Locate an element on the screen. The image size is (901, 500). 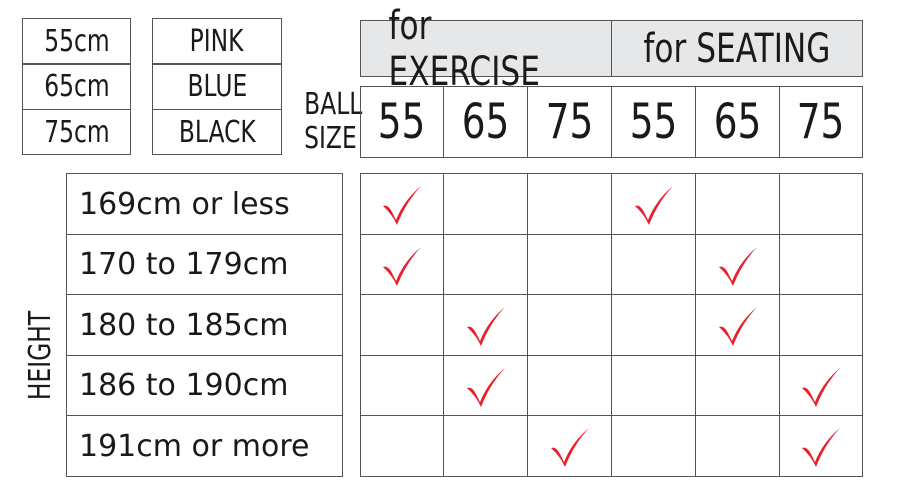
color-cell-text: PINK is located at coordinates (217, 41).